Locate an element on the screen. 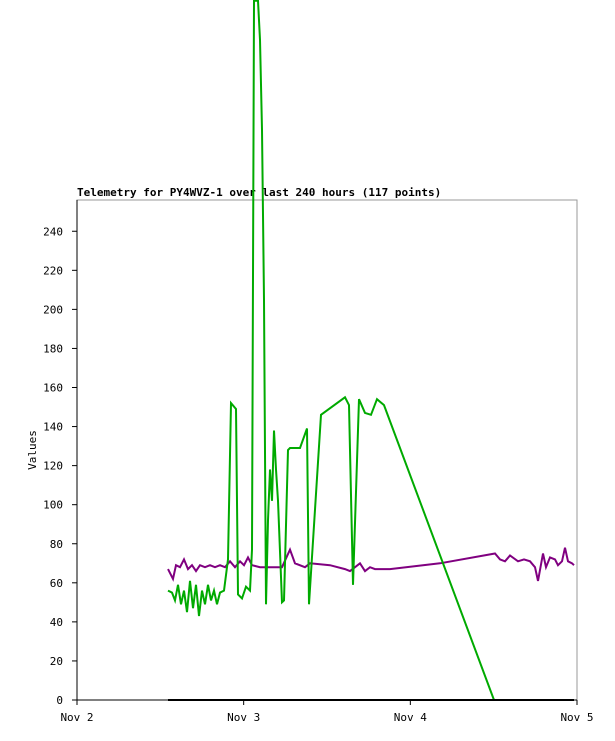 The image size is (615, 741). y-tick-label: 140 is located at coordinates (53, 427).